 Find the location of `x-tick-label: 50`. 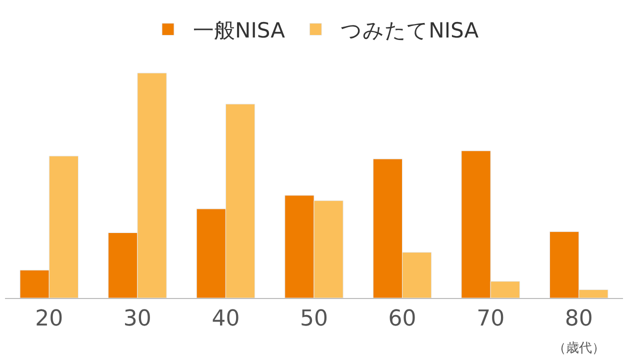

x-tick-label: 50 is located at coordinates (314, 319).